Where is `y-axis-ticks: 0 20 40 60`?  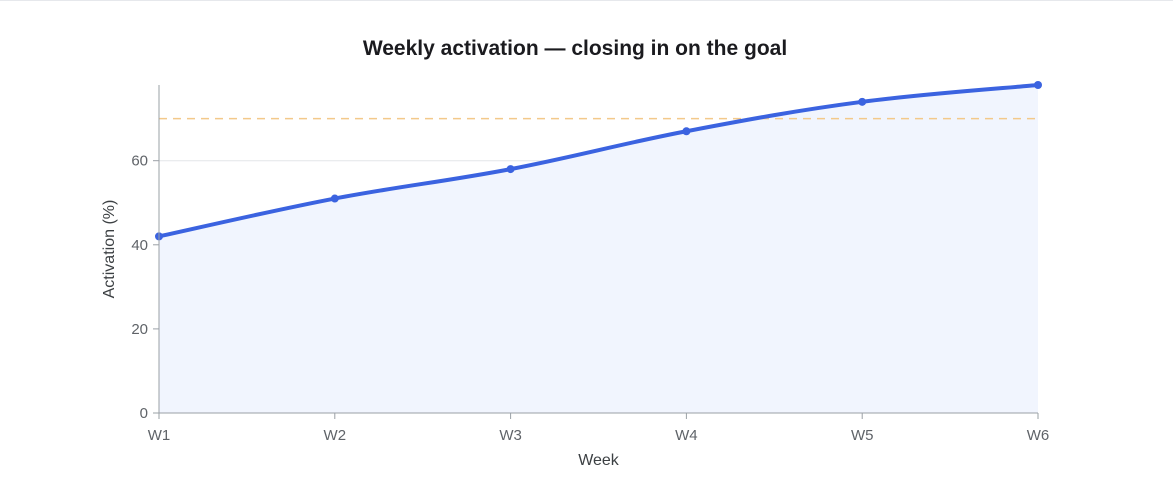
y-axis-ticks: 0 20 40 60 is located at coordinates (145, 287).